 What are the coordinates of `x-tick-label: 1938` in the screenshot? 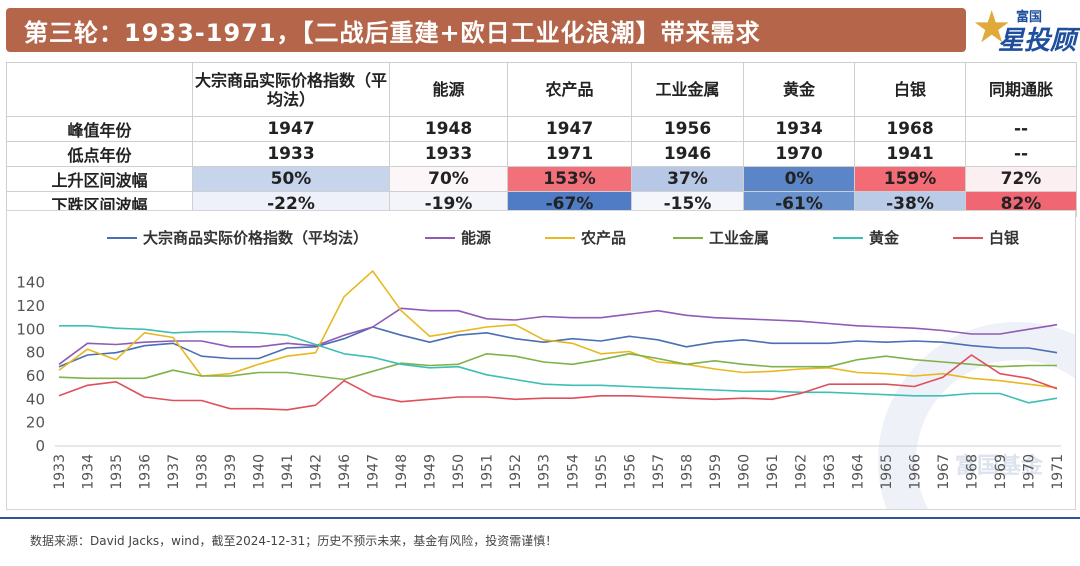 It's located at (203, 472).